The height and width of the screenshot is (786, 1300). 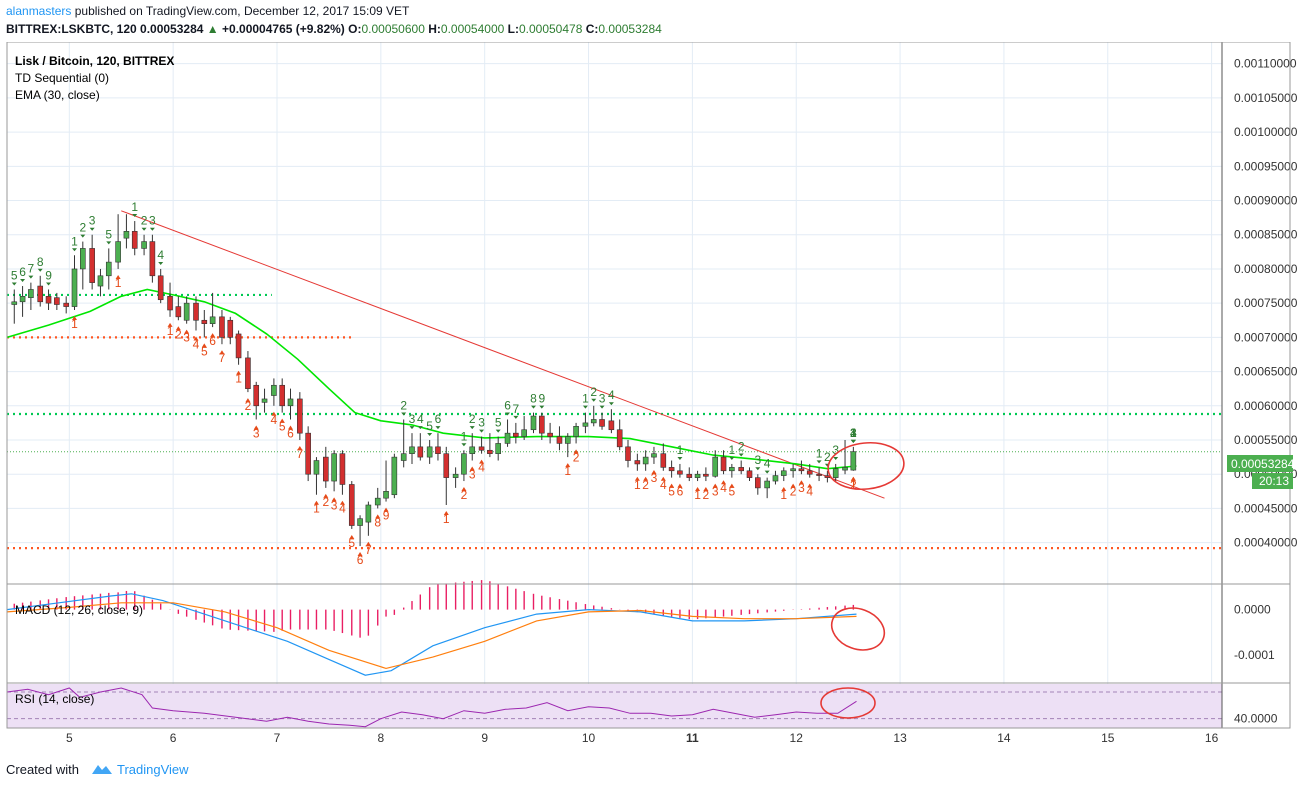 I want to click on cloud-logo-icon, so click(x=102, y=769).